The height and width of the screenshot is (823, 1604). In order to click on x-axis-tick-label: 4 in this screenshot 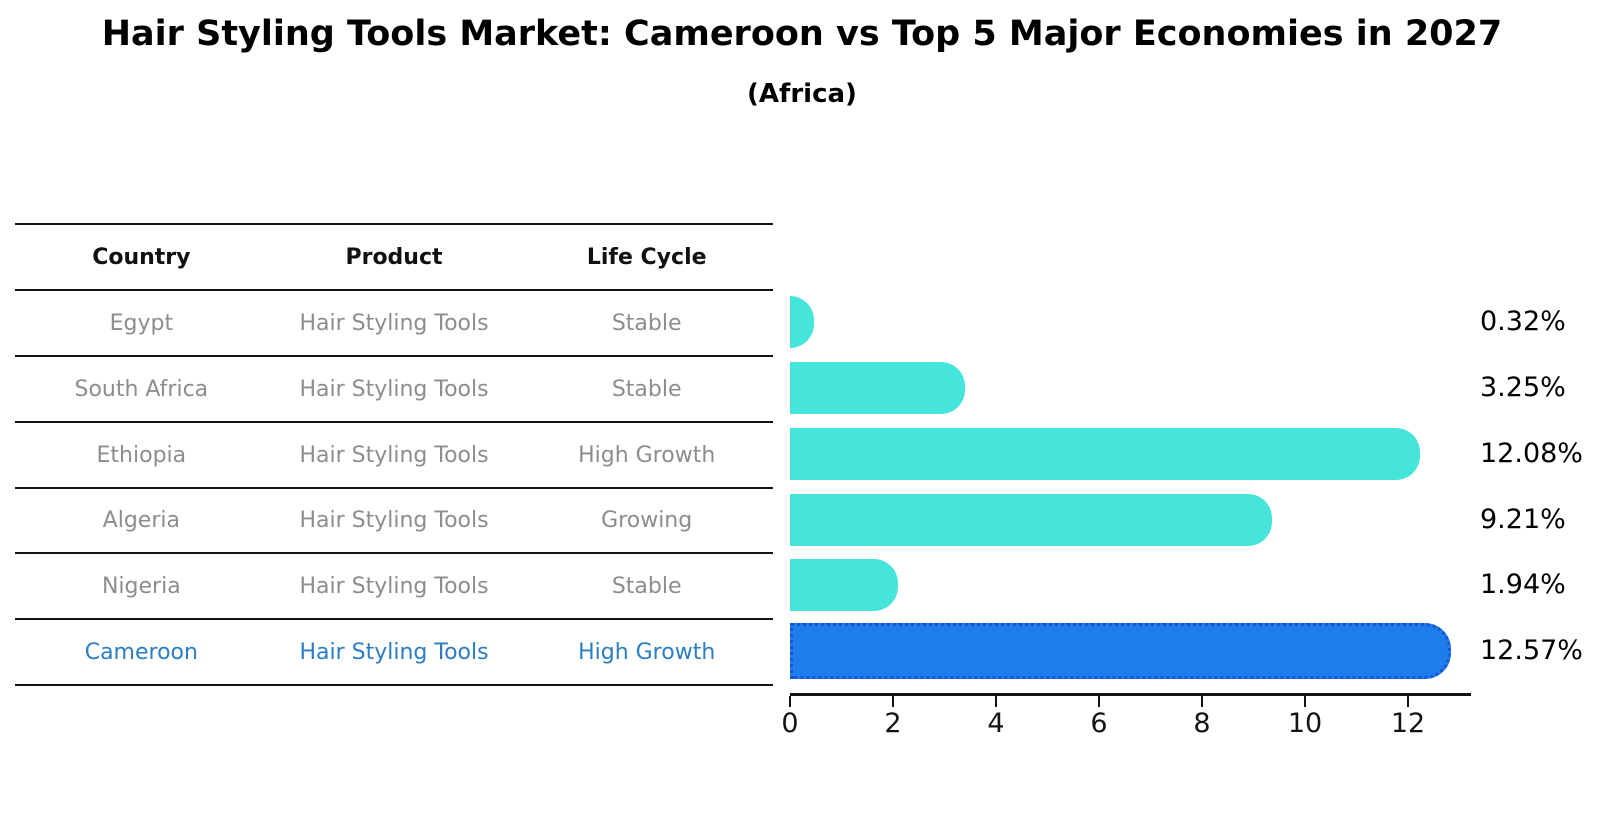, I will do `click(996, 723)`.